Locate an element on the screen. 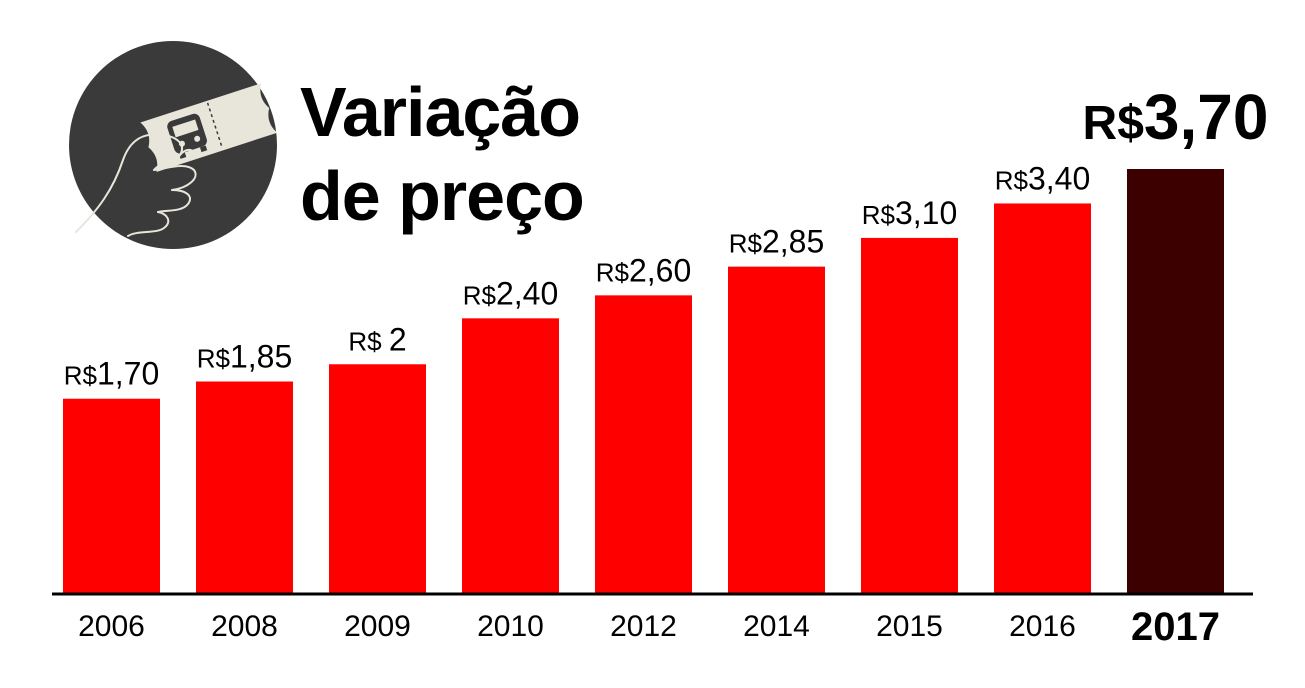 This screenshot has height=688, width=1305. x-tick-label-2006: 2006 is located at coordinates (111, 626).